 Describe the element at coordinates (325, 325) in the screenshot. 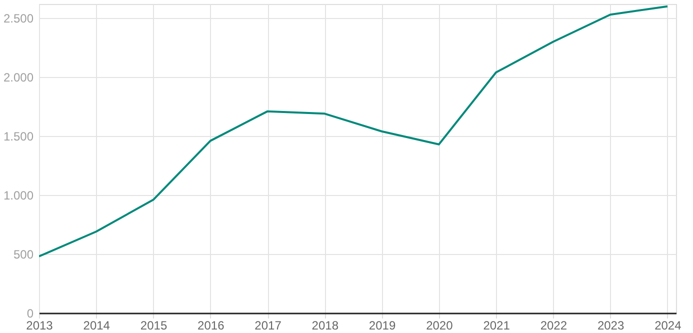

I see `x-tick-label: 2018` at that location.